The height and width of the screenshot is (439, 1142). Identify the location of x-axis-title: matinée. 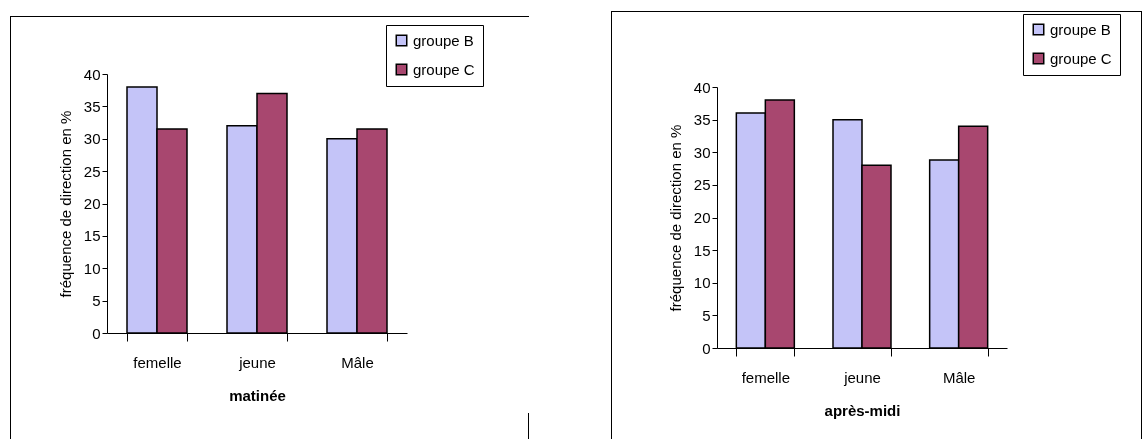
(257, 395).